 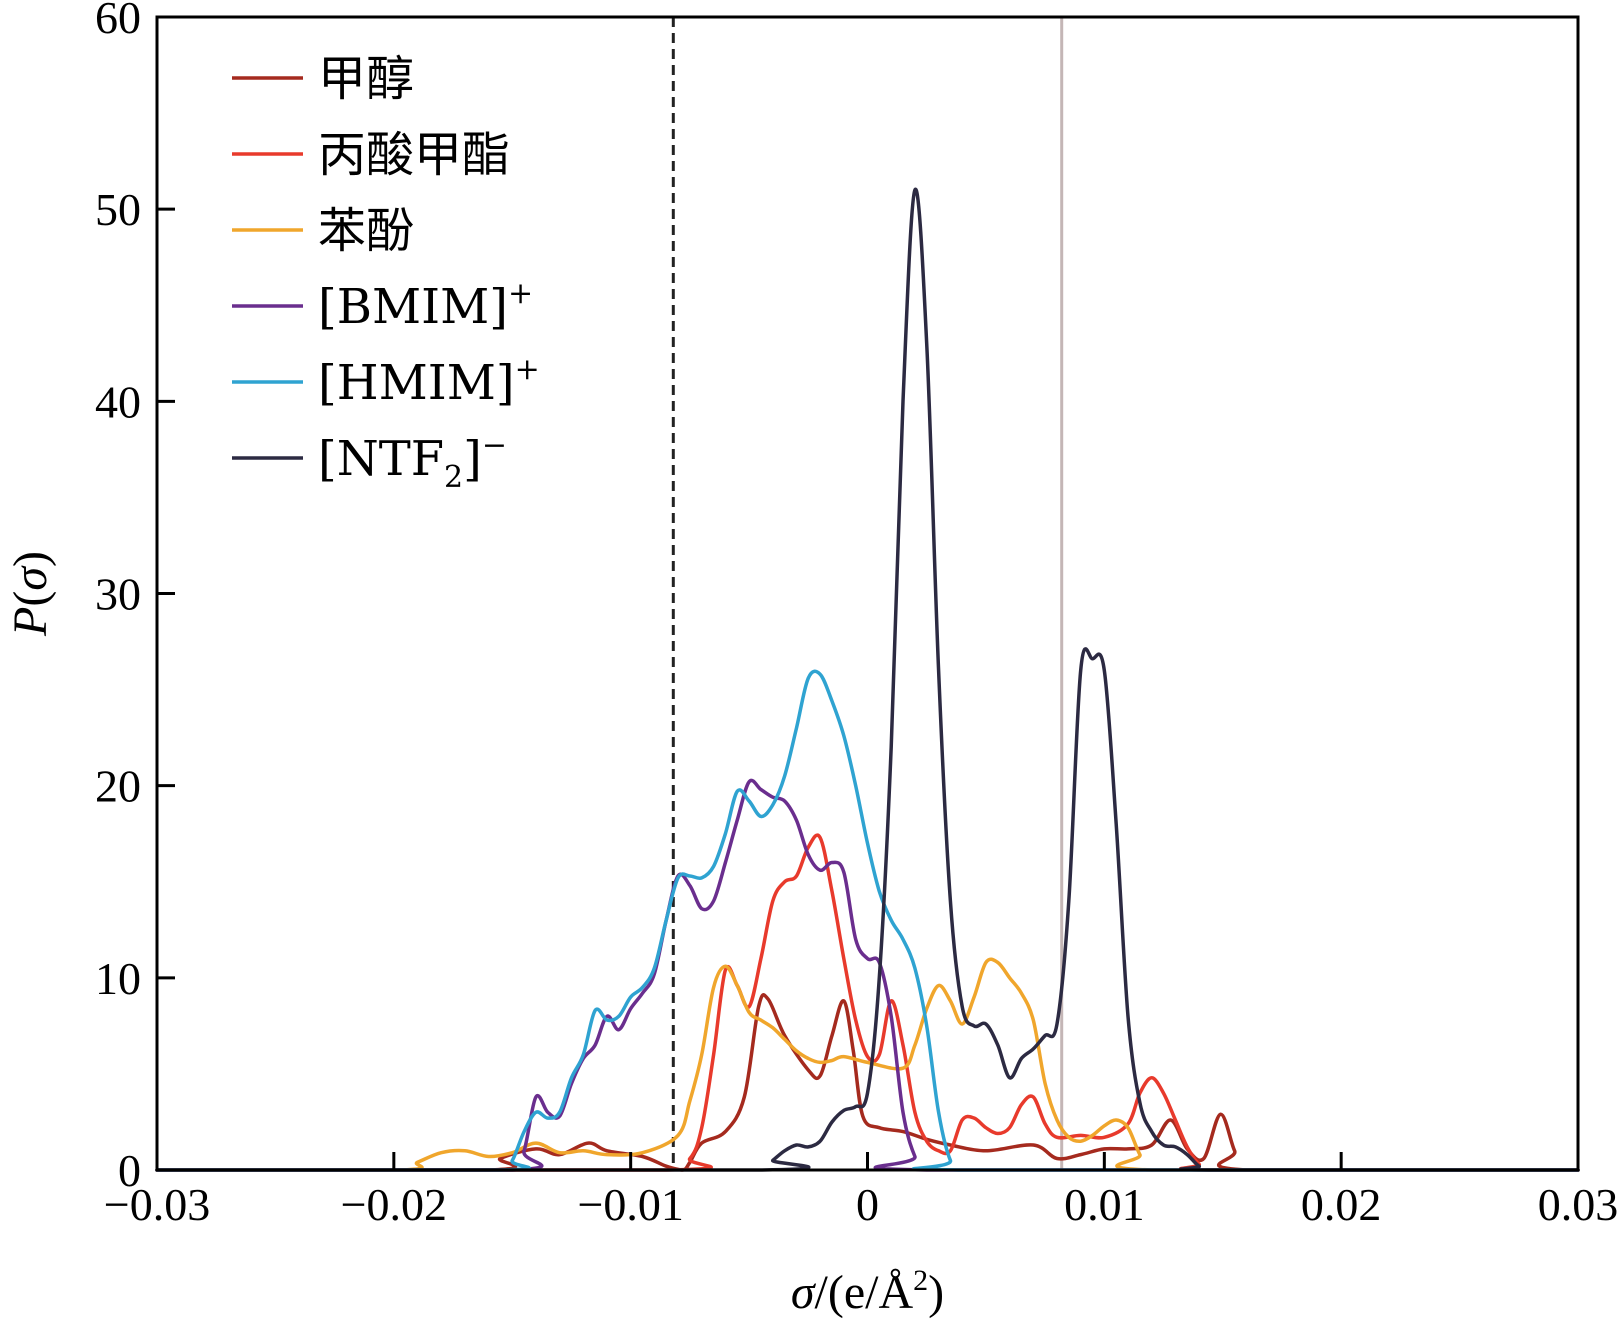 What do you see at coordinates (630, 1204) in the screenshot?
I see `x-tick-label: −0.01` at bounding box center [630, 1204].